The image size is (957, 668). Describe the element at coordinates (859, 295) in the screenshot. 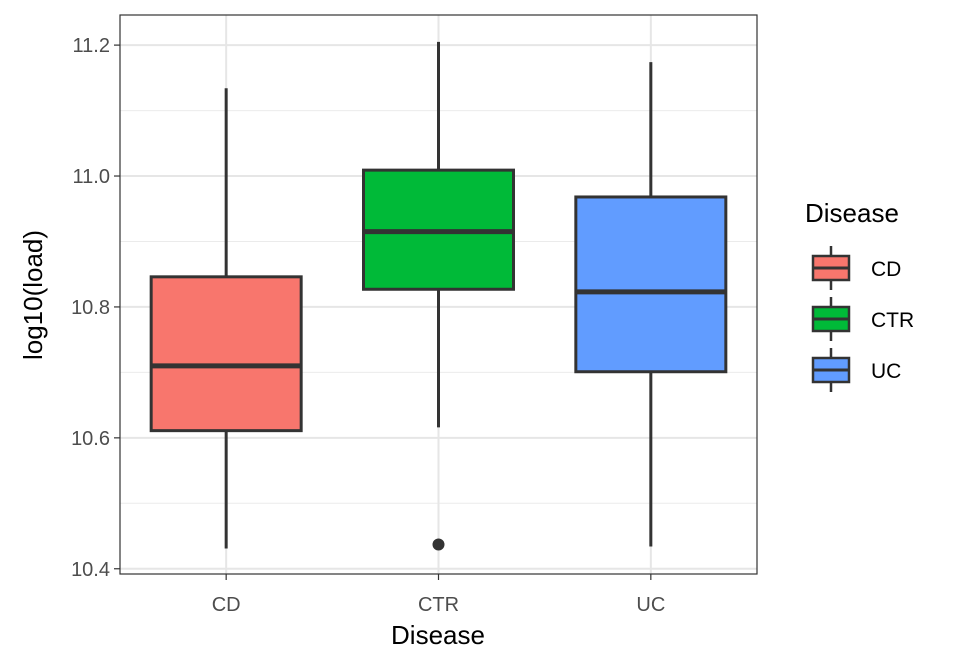

I see `legend: Disease CD CTR UC` at that location.